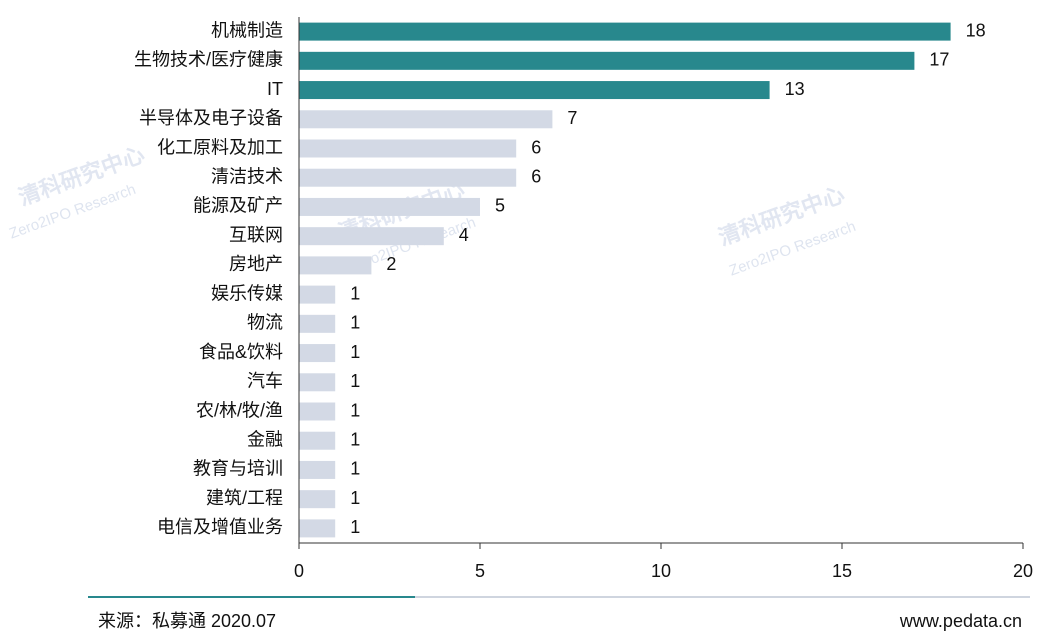  What do you see at coordinates (976, 30) in the screenshot?
I see `value-label: 18` at bounding box center [976, 30].